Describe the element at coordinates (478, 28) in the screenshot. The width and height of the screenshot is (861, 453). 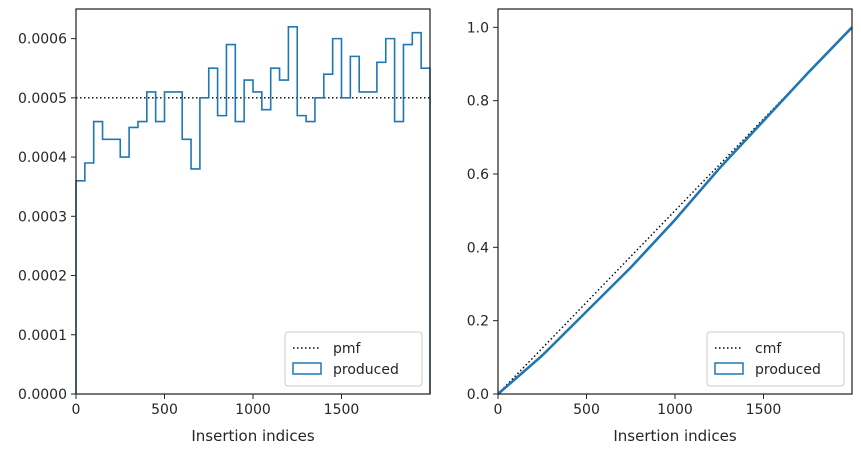
I see `y-tick-label: 1.0` at that location.